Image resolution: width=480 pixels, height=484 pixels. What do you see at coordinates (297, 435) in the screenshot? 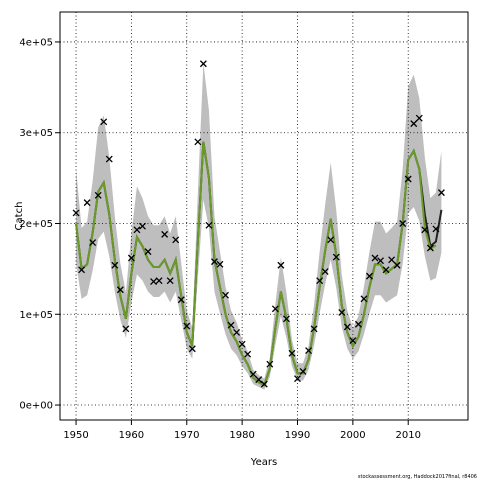
I see `x-tick-label: 1990` at bounding box center [297, 435].